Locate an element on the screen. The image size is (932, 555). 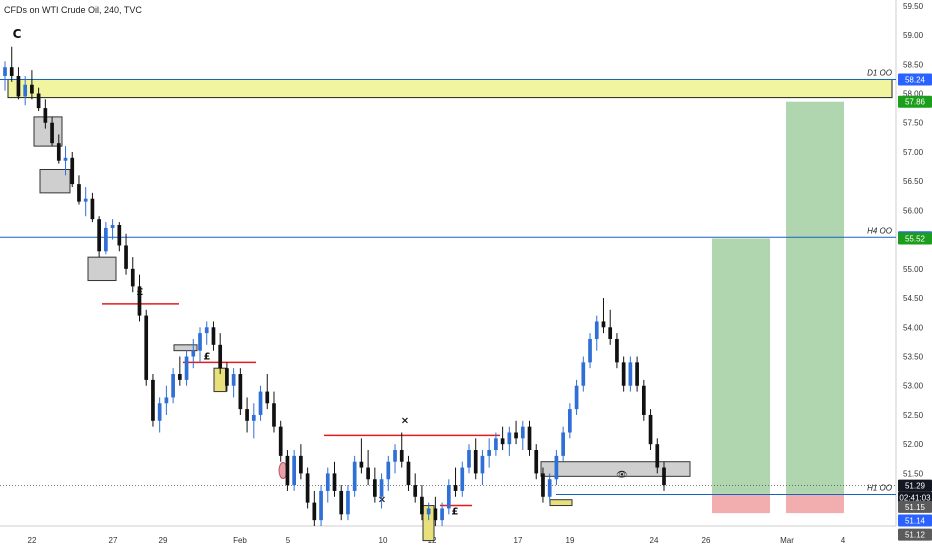
price-tag-label: 51.29 is located at coordinates (915, 486).